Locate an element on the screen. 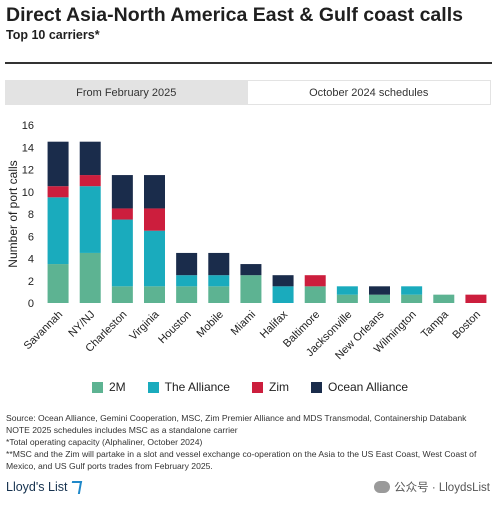 This screenshot has height=505, width=500. legend-swatch-zim is located at coordinates (257, 387).